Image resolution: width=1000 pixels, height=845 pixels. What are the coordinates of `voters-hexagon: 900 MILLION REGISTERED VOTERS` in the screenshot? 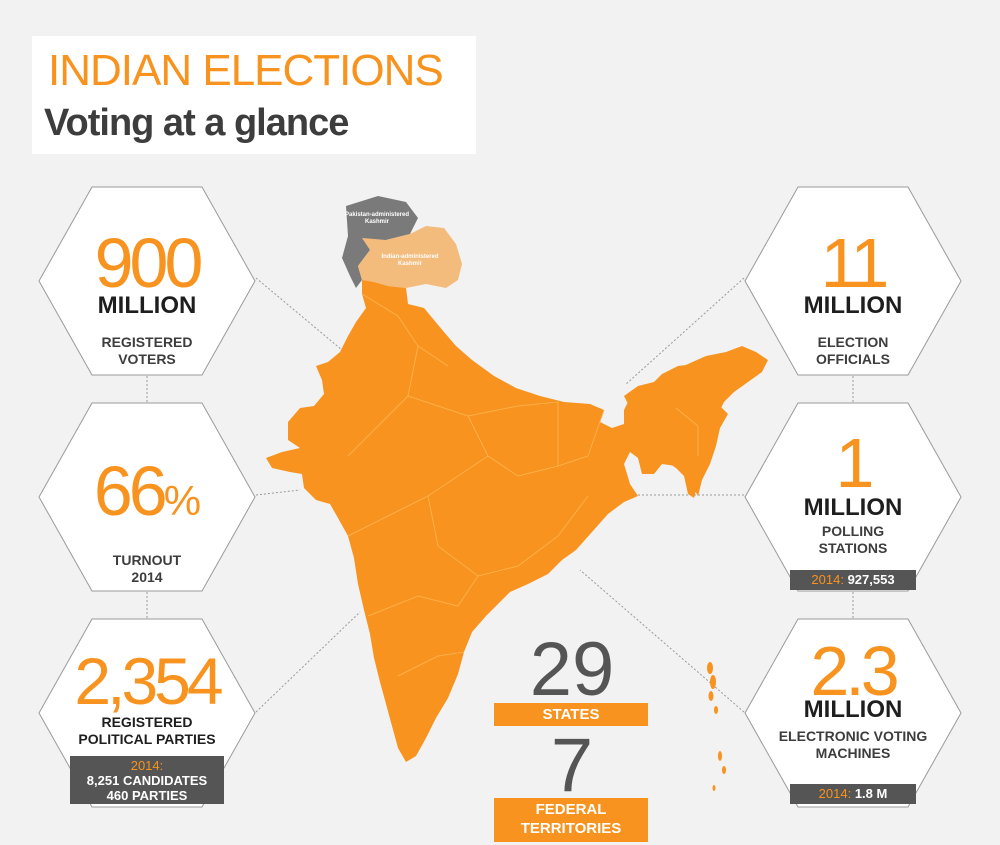 It's located at (147, 281).